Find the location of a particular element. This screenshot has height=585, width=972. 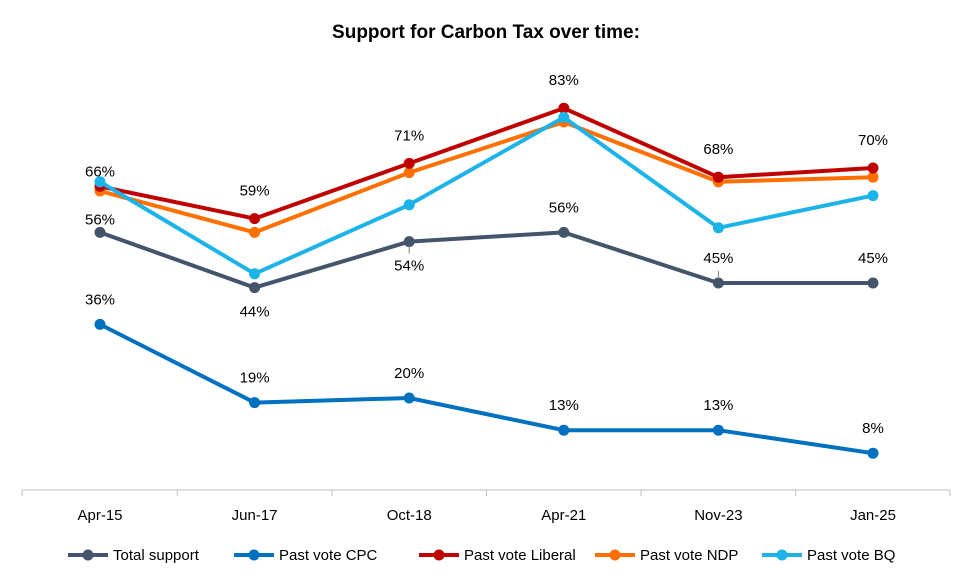

legend-item: Past vote BQ is located at coordinates (828, 555).